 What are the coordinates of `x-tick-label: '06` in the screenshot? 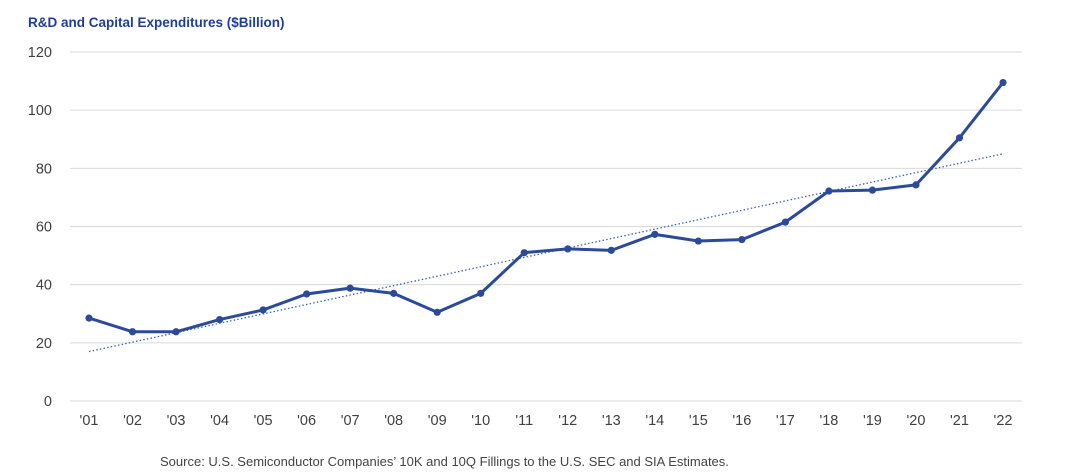 It's located at (306, 421).